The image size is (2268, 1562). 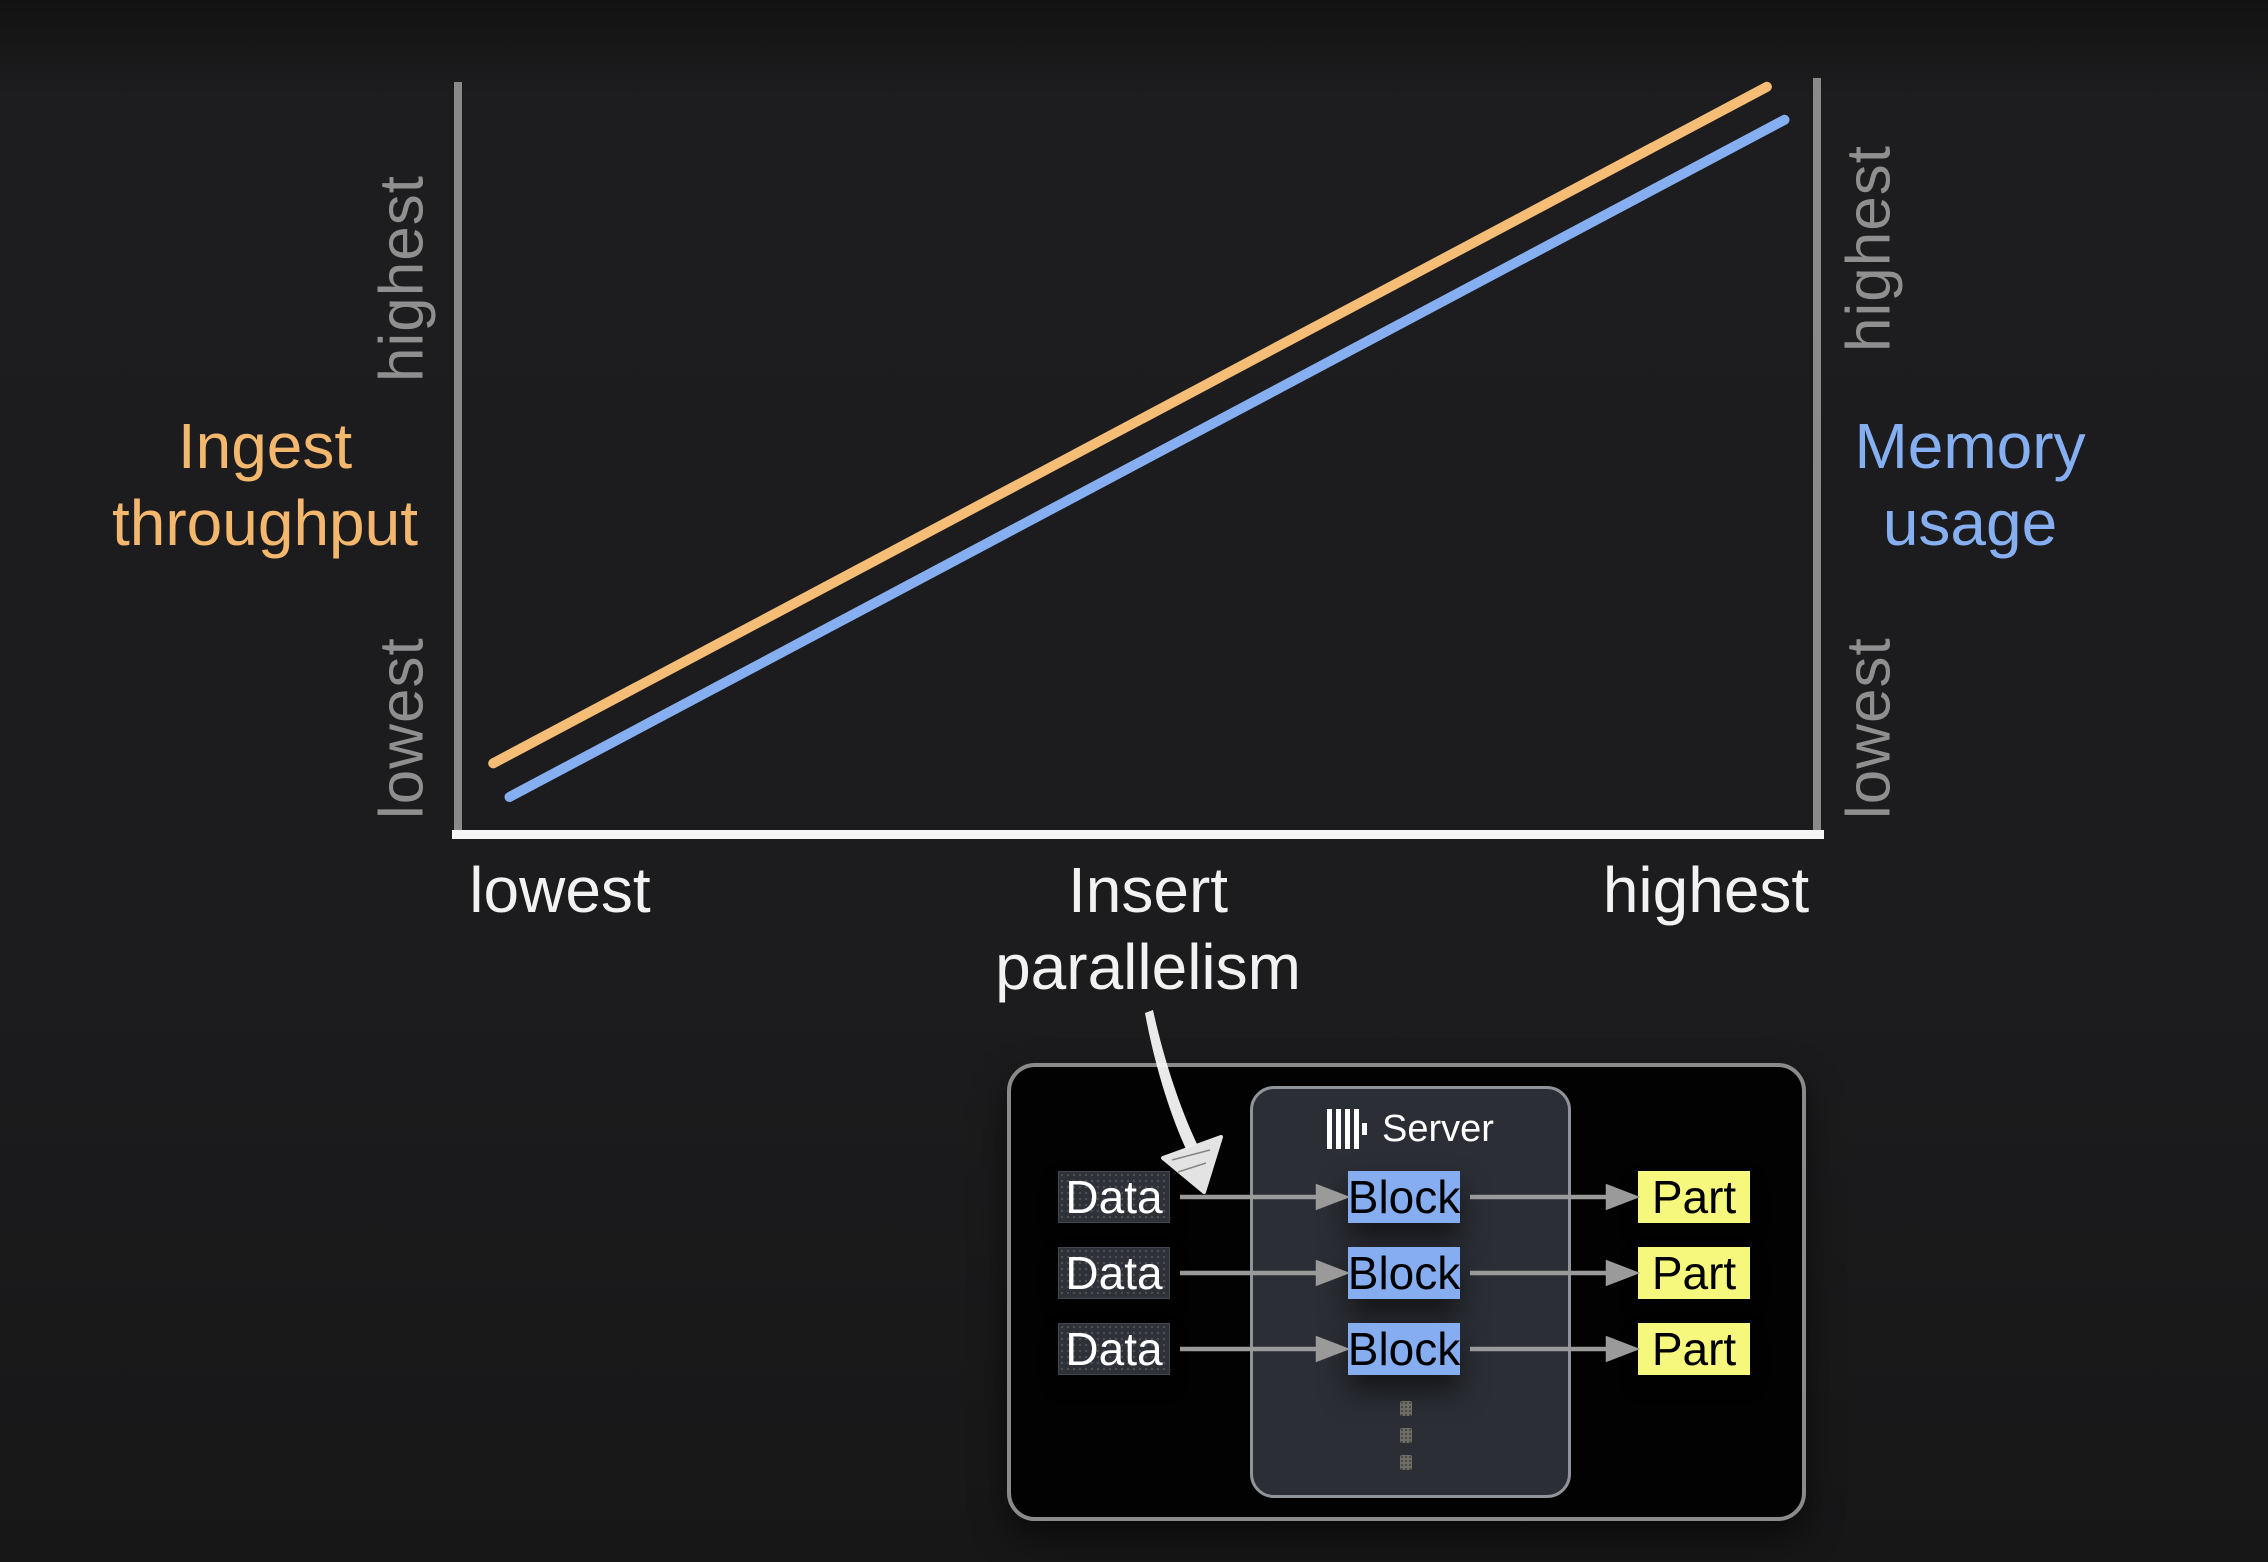 I want to click on right-axis-tick-highest: highest, so click(x=1869, y=249).